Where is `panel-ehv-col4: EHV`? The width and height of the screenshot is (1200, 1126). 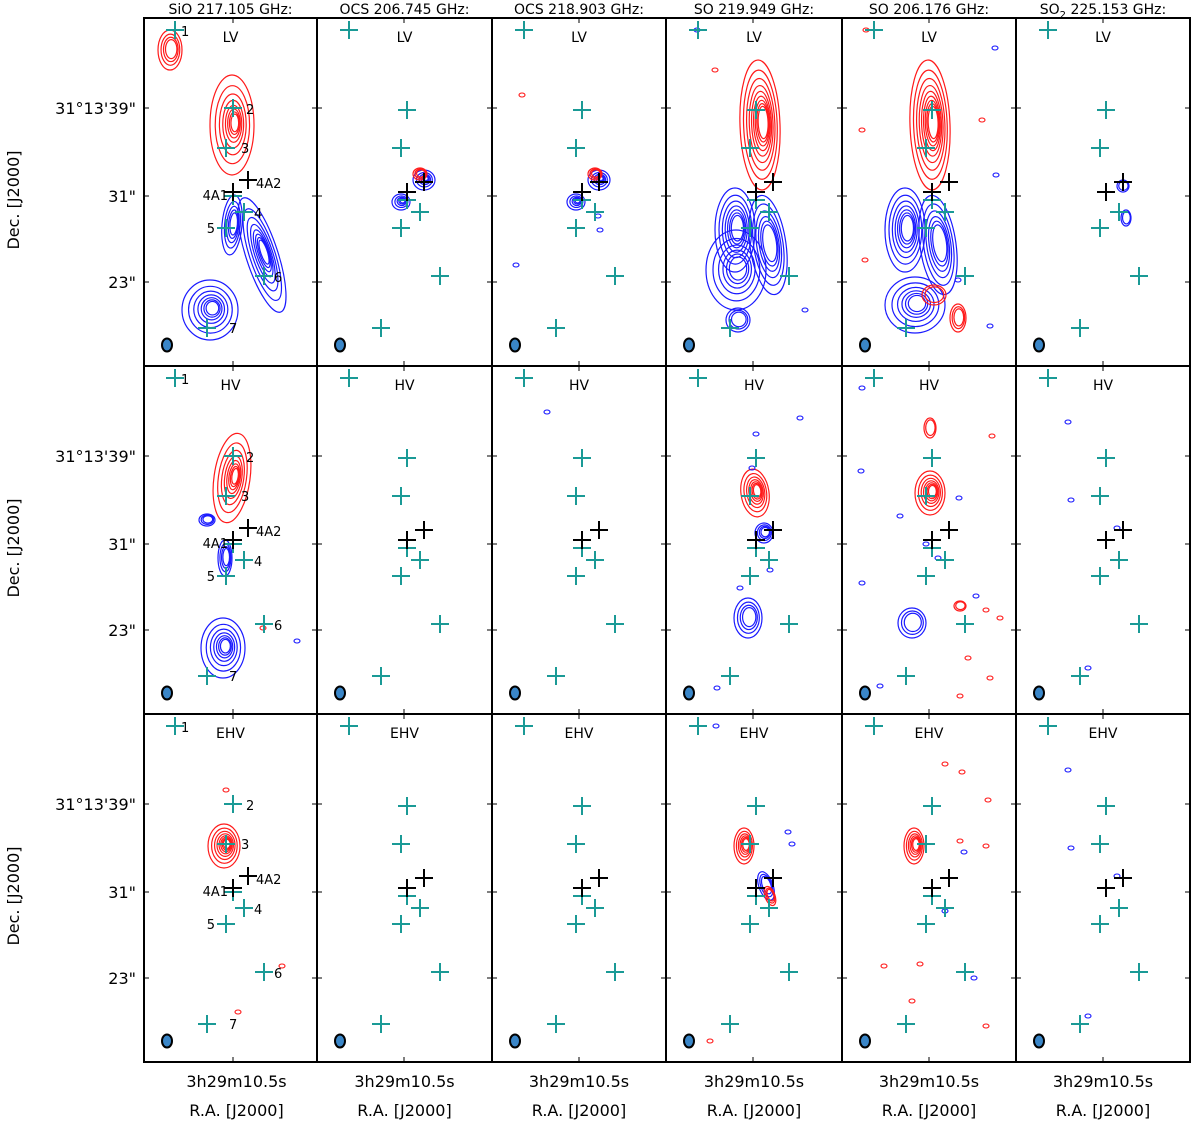
panel-ehv-col4: EHV is located at coordinates (754, 888).